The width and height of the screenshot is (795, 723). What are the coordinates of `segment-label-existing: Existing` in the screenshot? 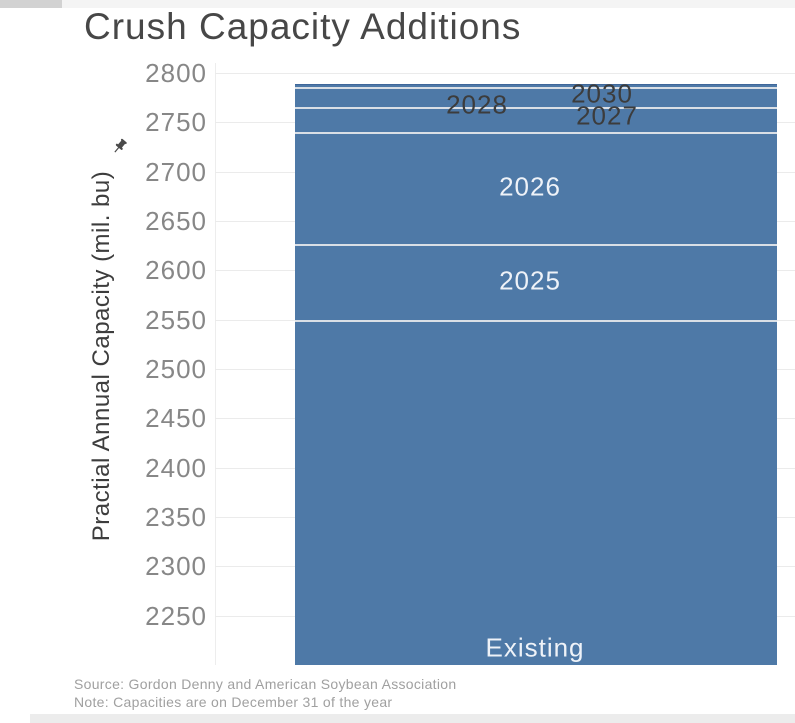 It's located at (535, 647).